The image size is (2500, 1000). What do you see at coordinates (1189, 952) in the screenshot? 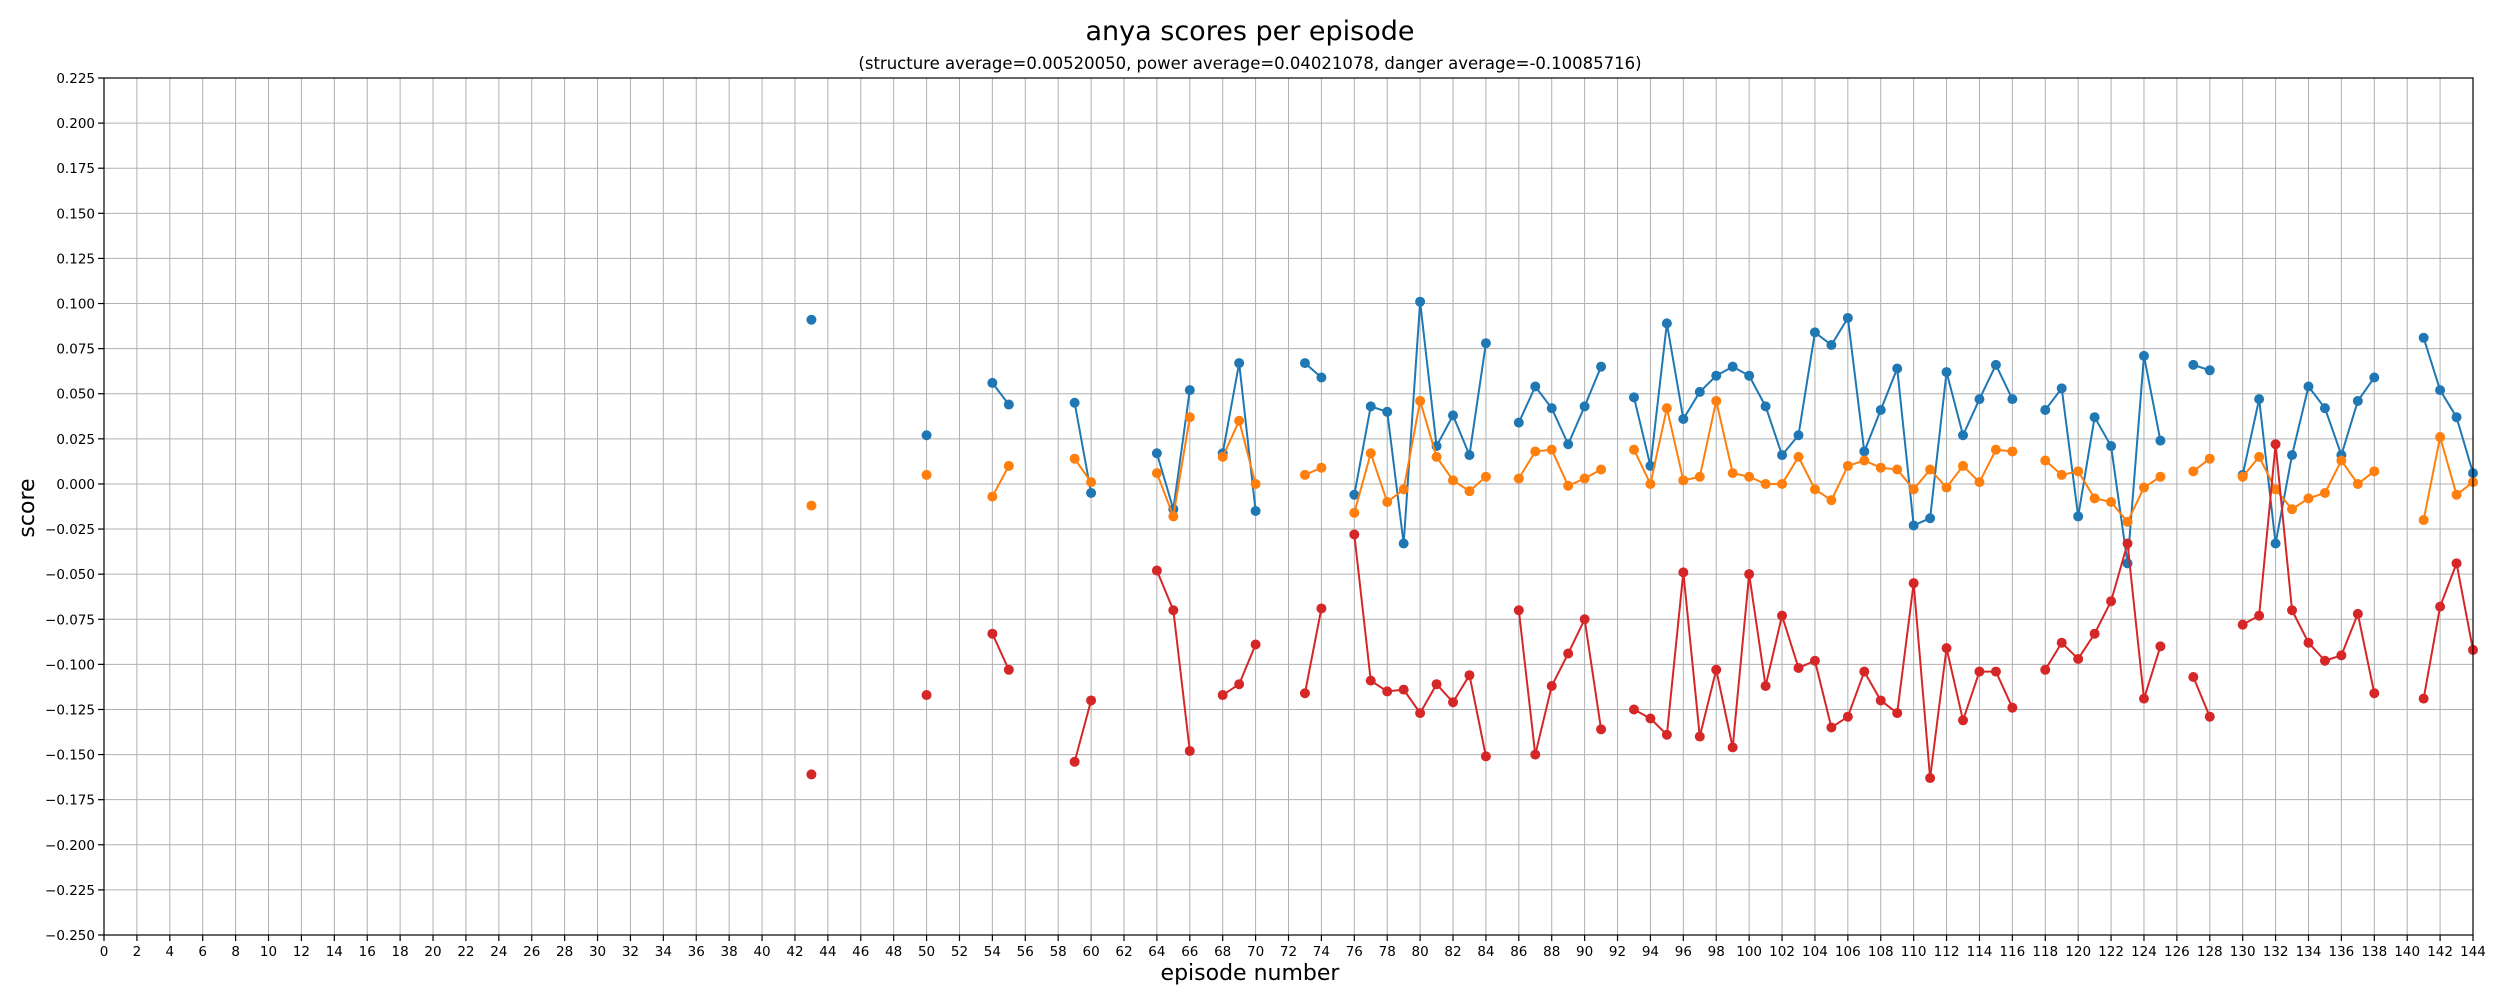
I see `x-tick-label: 66` at bounding box center [1189, 952].